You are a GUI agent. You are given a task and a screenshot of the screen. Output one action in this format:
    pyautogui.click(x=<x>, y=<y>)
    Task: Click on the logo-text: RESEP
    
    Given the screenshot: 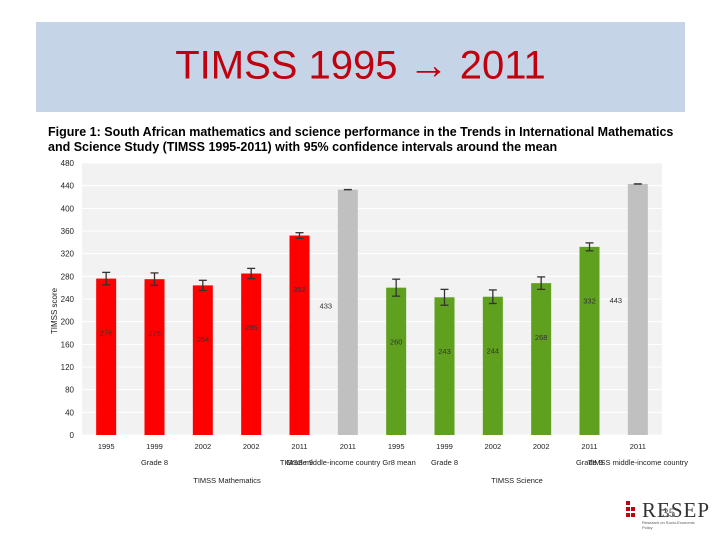 What is the action you would take?
    pyautogui.click(x=676, y=510)
    